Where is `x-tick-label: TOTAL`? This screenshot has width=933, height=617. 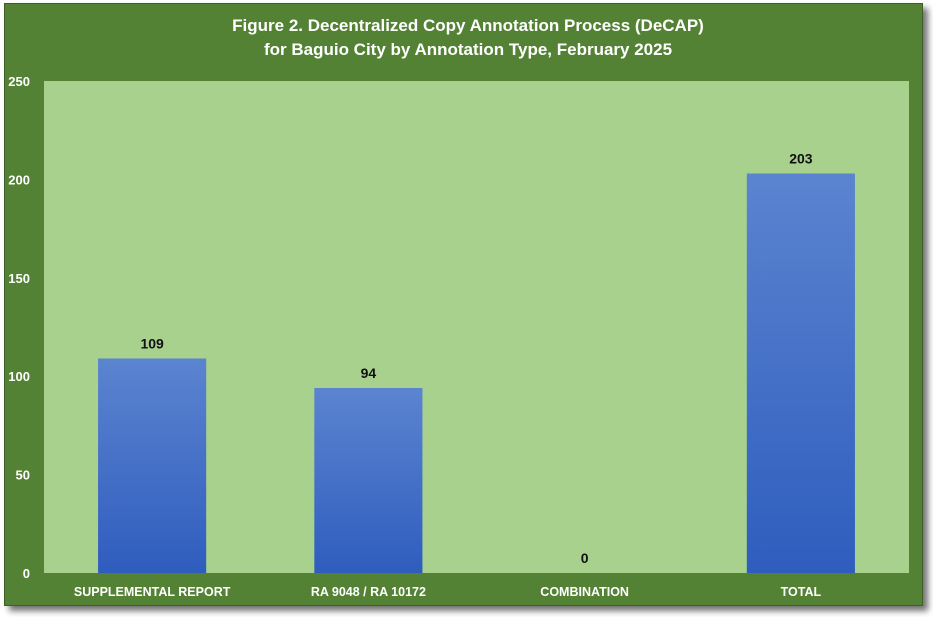 x-tick-label: TOTAL is located at coordinates (801, 592).